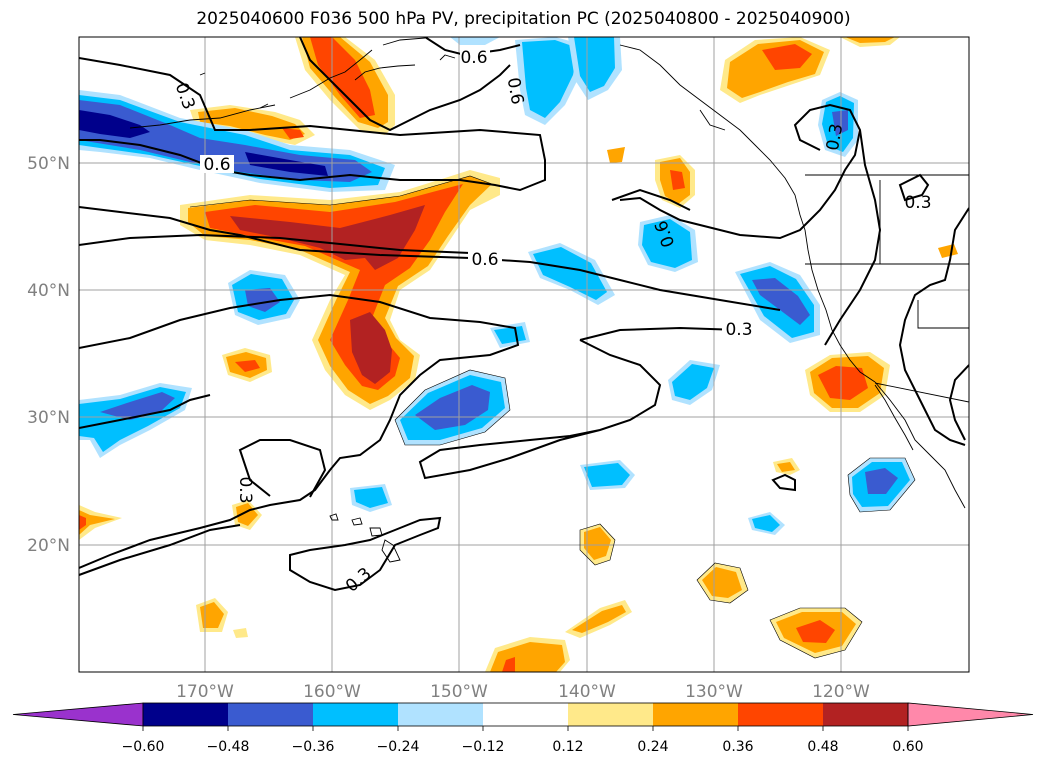 This screenshot has height=765, width=1047. What do you see at coordinates (398, 747) in the screenshot?
I see `colorbar-tick-label: −0.24` at bounding box center [398, 747].